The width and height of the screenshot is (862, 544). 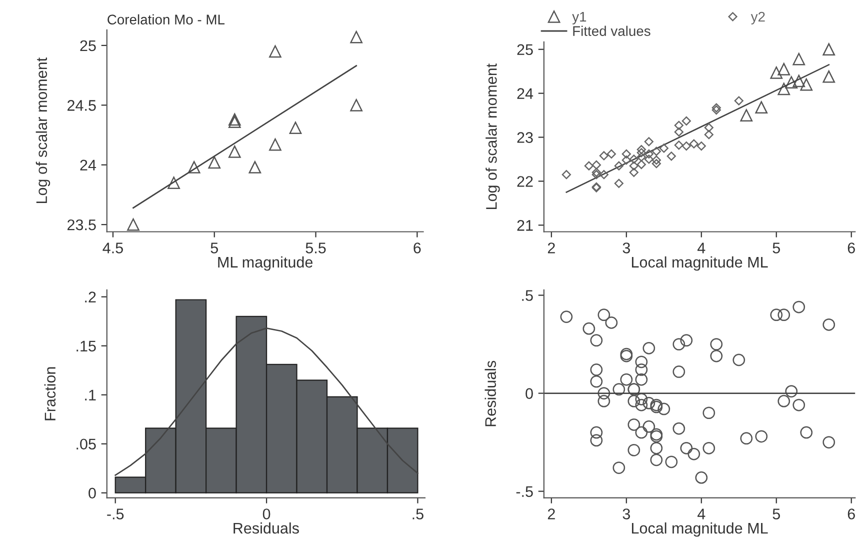 What do you see at coordinates (266, 401) in the screenshot?
I see `line-series` at bounding box center [266, 401].